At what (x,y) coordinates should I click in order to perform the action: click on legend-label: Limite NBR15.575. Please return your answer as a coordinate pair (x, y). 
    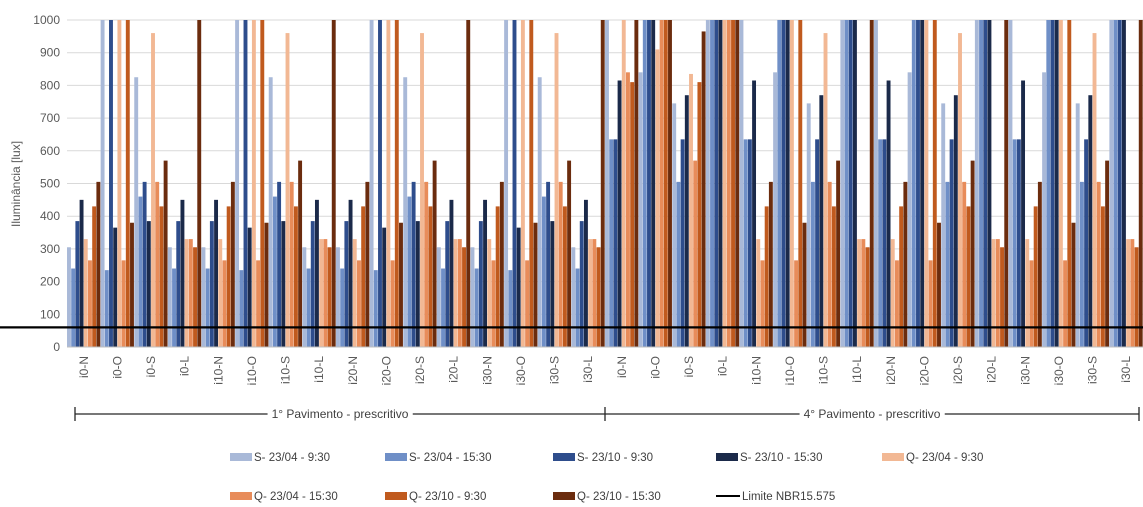
    Looking at the image, I should click on (788, 497).